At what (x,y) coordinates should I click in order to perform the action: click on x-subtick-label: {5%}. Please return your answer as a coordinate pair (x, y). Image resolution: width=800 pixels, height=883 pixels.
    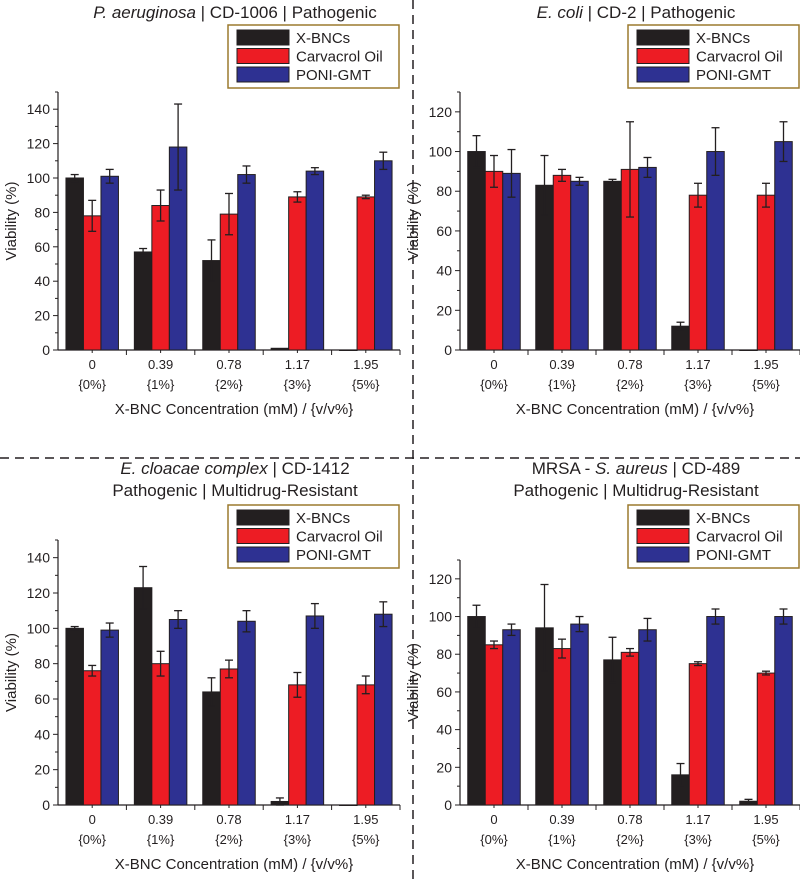
    Looking at the image, I should click on (366, 384).